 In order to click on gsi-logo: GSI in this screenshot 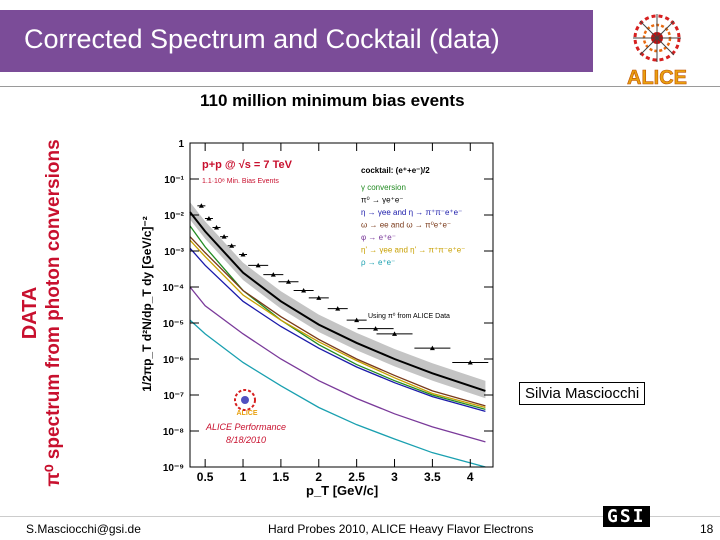, I will do `click(626, 516)`.